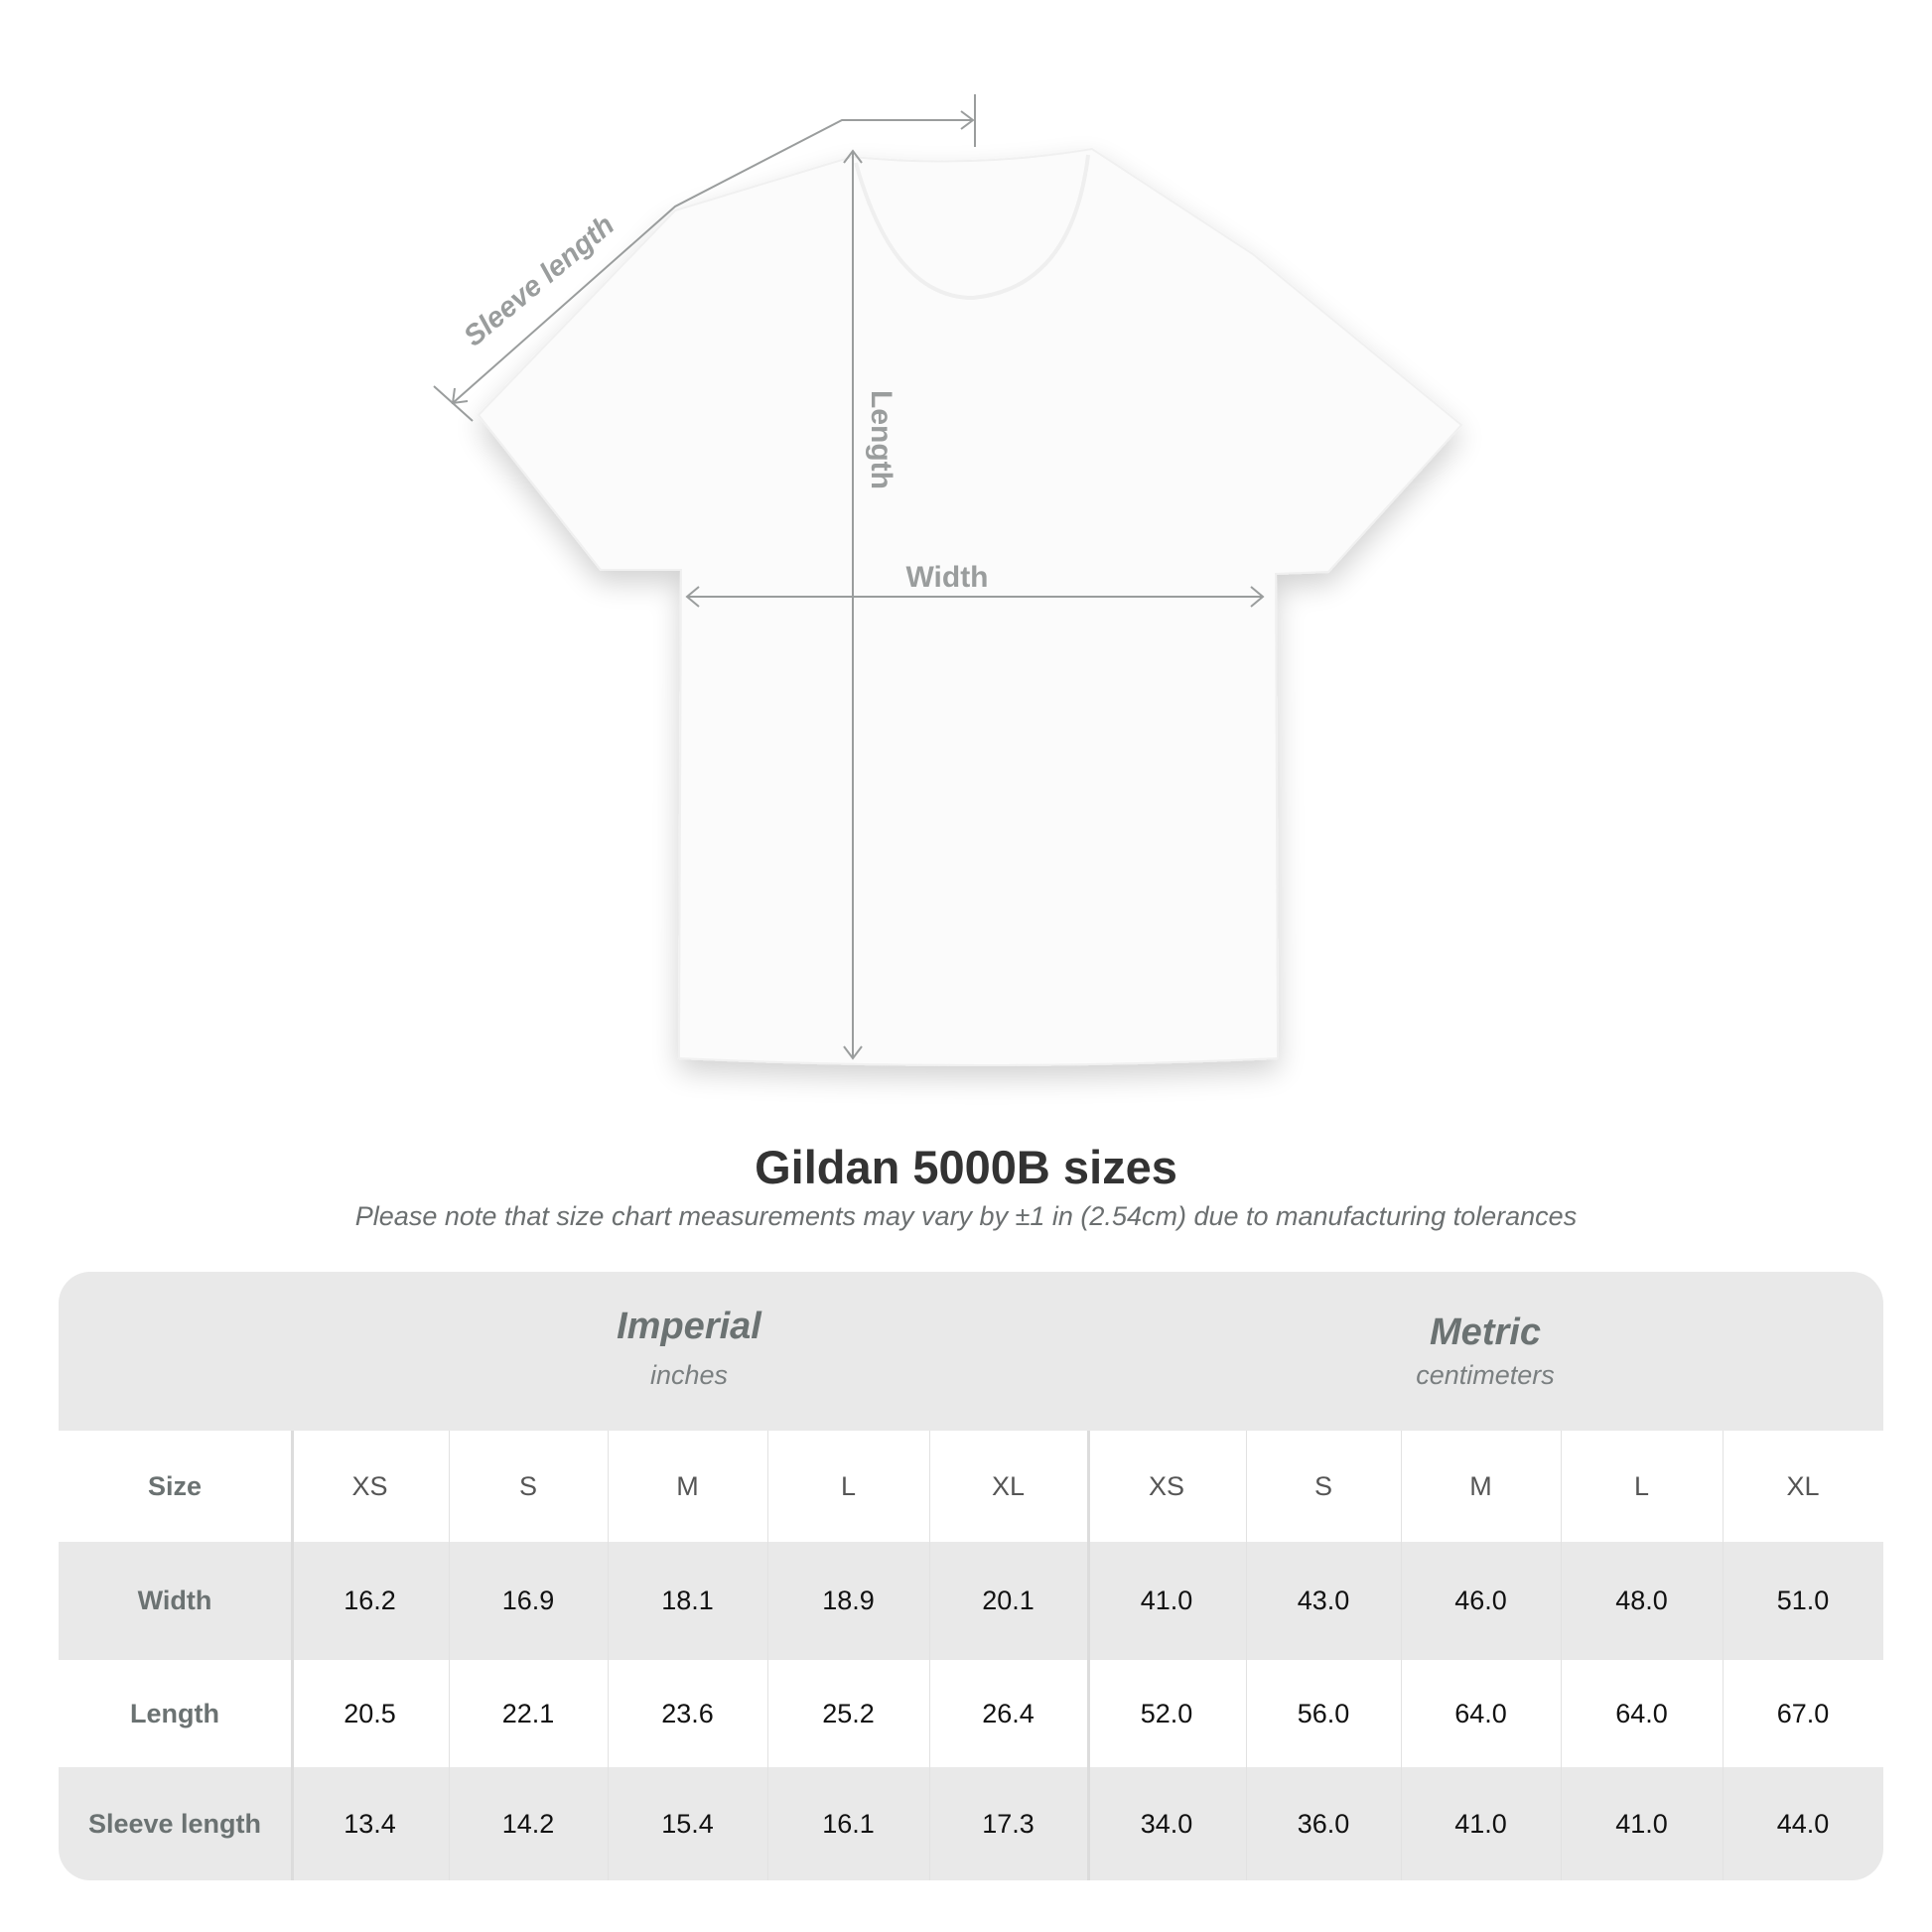  What do you see at coordinates (174, 1823) in the screenshot?
I see `row-label: Sleeve length` at bounding box center [174, 1823].